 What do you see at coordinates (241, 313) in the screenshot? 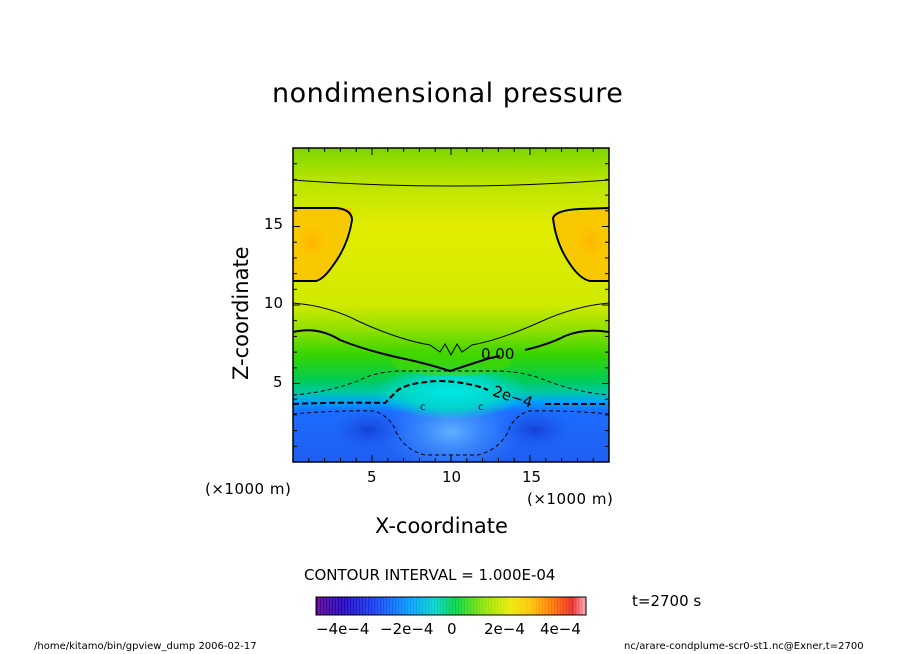
I see `y-axis-label: Z-coordinate` at bounding box center [241, 313].